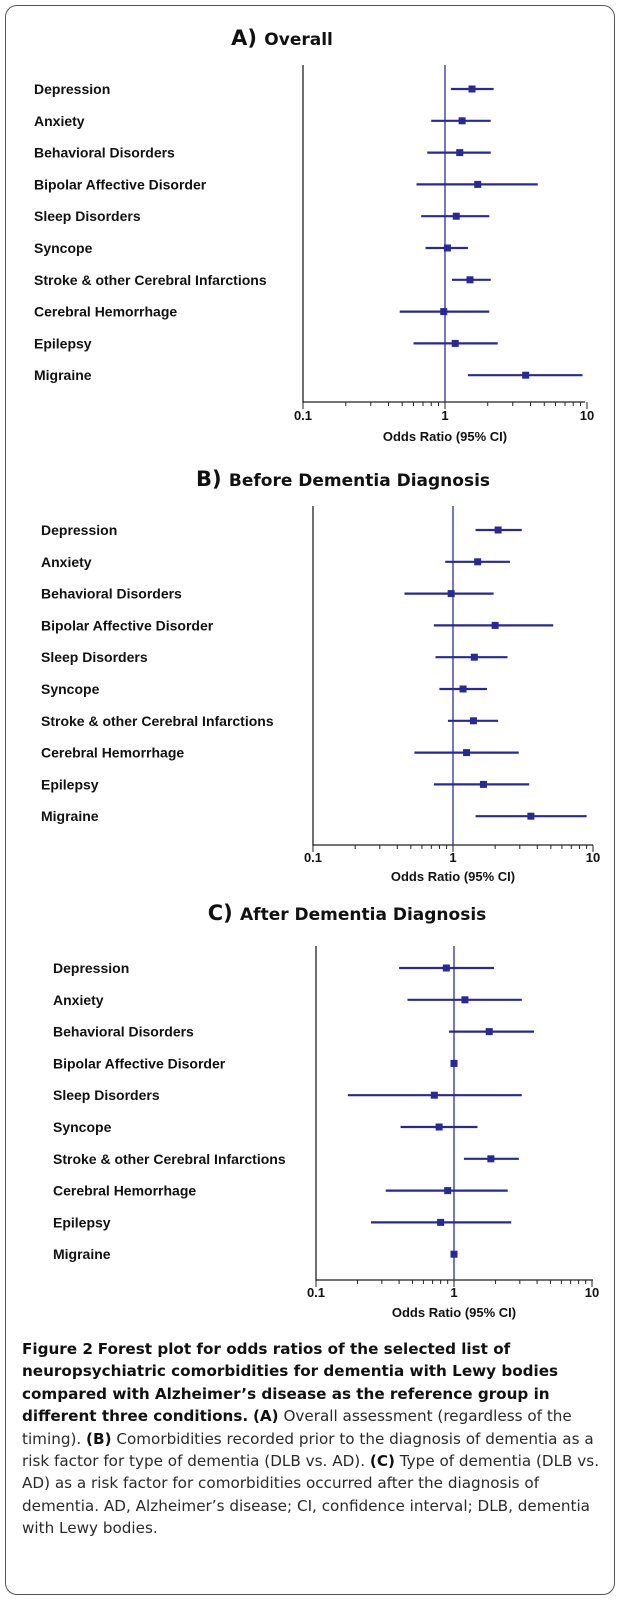 Image resolution: width=625 pixels, height=1601 pixels. Describe the element at coordinates (451, 594) in the screenshot. I see `panel-b-or-point-behavioral-disorders` at that location.